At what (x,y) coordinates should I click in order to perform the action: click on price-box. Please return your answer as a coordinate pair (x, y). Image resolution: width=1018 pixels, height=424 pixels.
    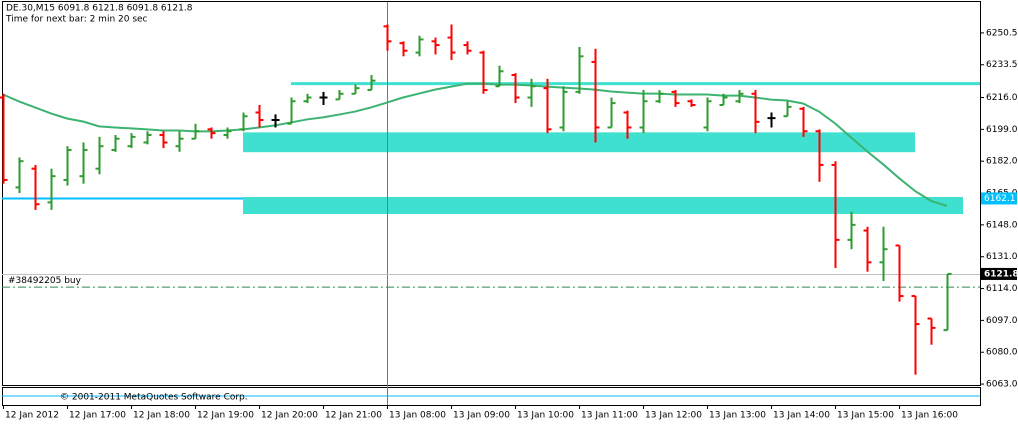
    Looking at the image, I should click on (999, 273).